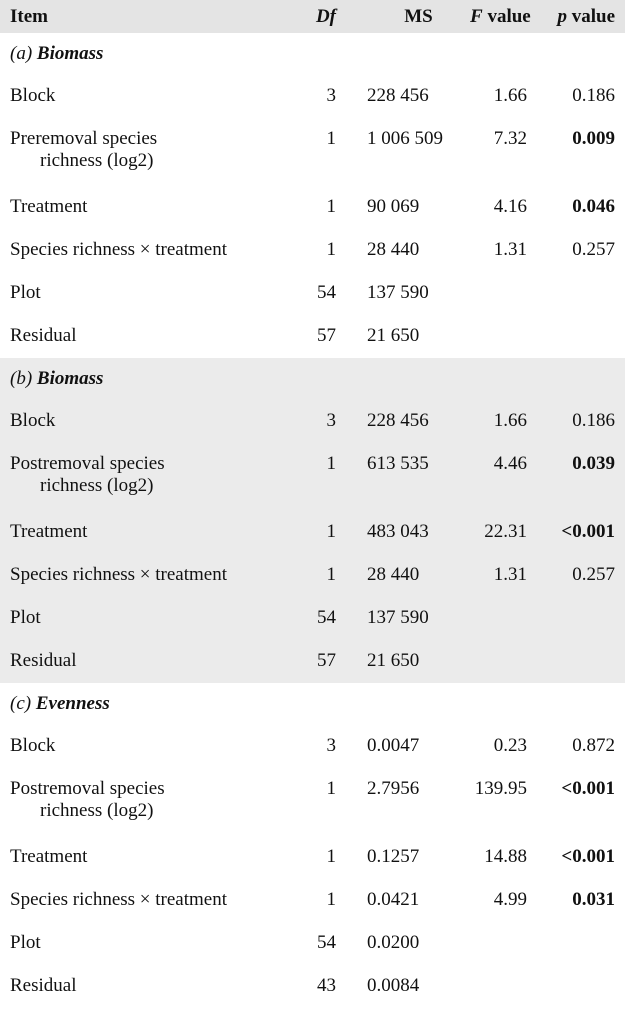 The image size is (625, 1014). Describe the element at coordinates (405, 477) in the screenshot. I see `ms-cell: 613 535` at that location.